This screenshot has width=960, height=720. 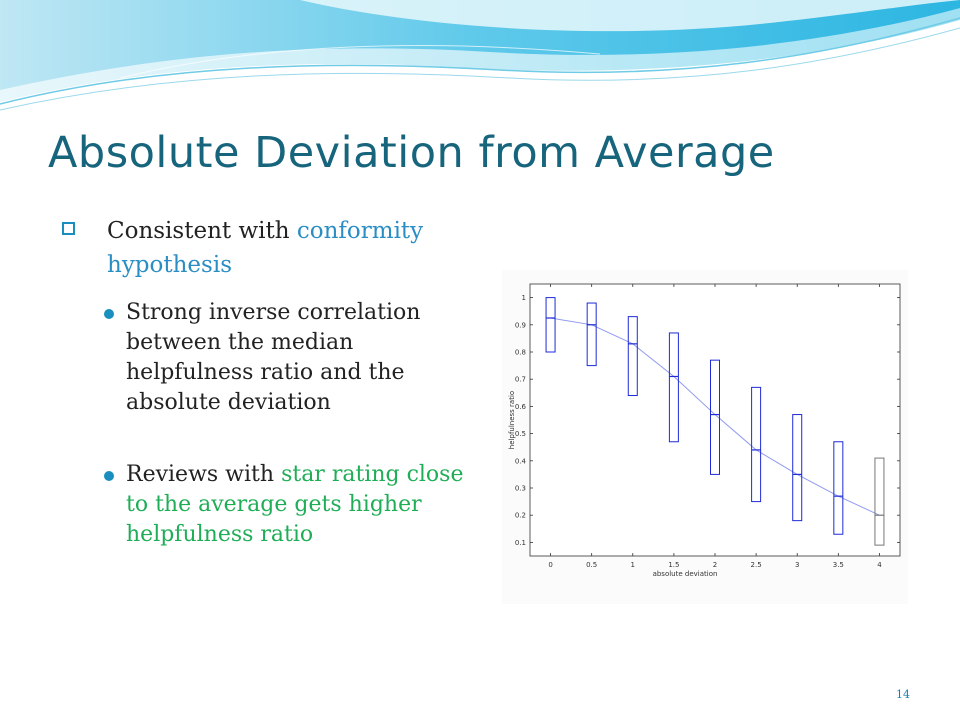 I want to click on x-tick-label: 2.5, so click(x=756, y=565).